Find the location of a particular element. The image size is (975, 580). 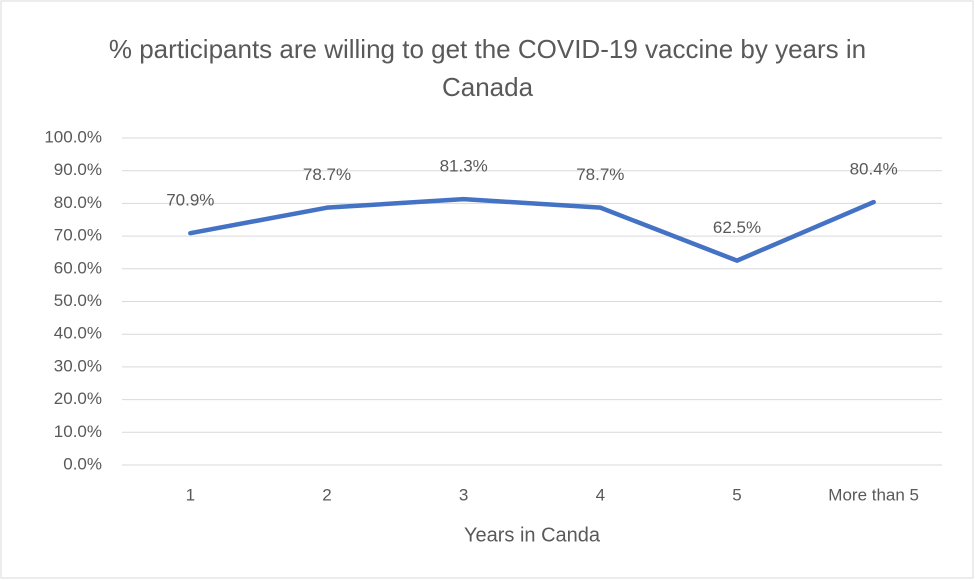

data-label: 81.3% is located at coordinates (464, 166).